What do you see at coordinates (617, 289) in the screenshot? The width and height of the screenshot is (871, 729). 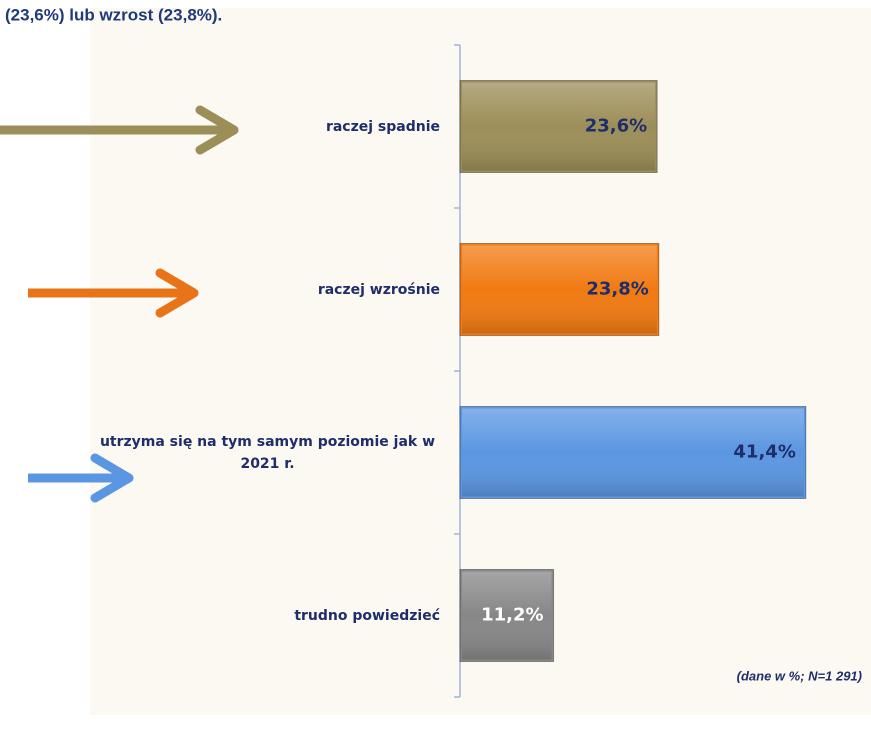 I see `value-label: 23,8%` at bounding box center [617, 289].